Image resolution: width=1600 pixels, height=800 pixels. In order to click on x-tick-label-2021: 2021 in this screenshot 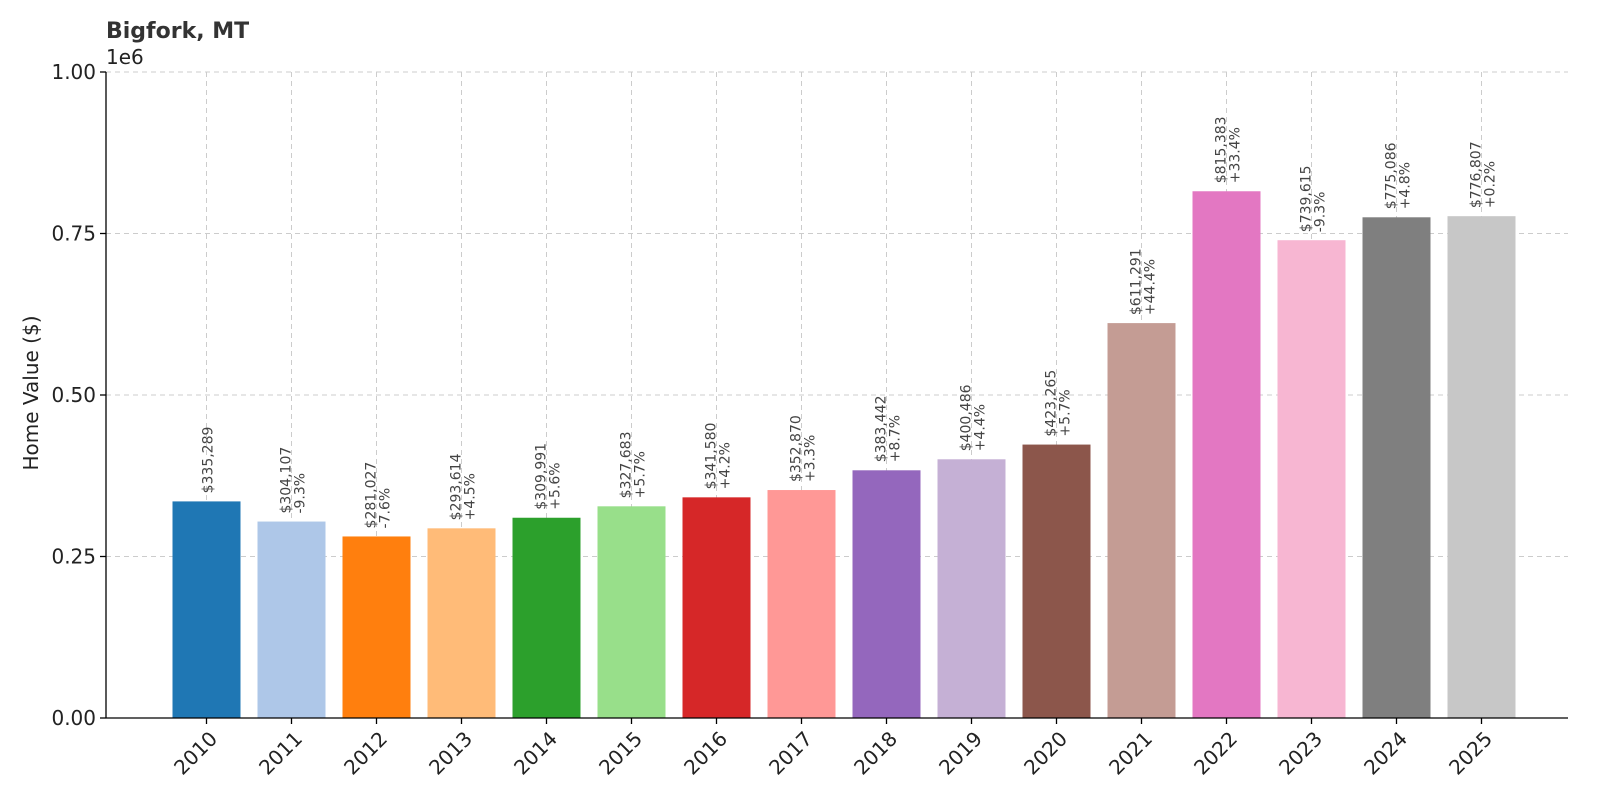, I will do `click(1130, 753)`.